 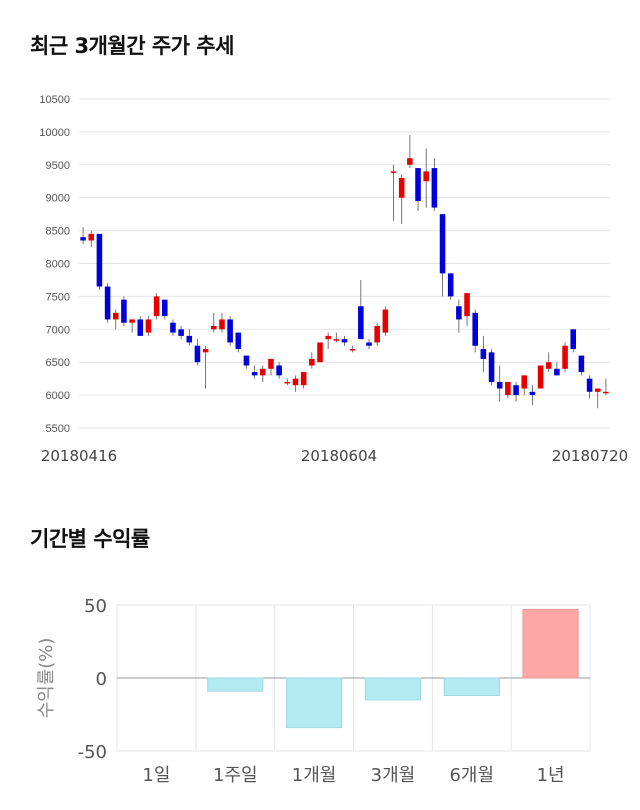 I want to click on y-tick-label: 9000, so click(x=58, y=199).